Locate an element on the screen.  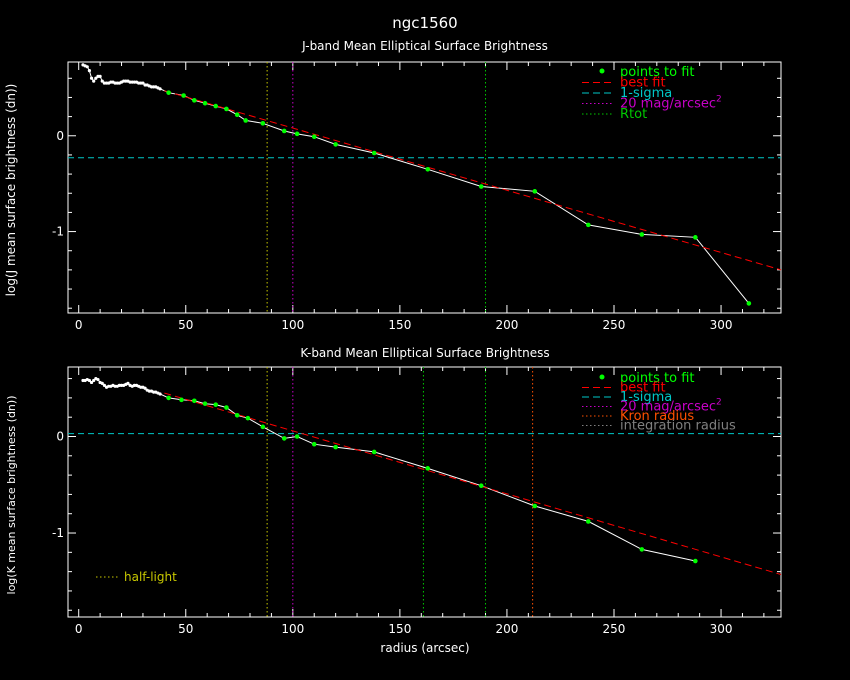
x-axis-label: radius (arcsec) is located at coordinates (424, 648).